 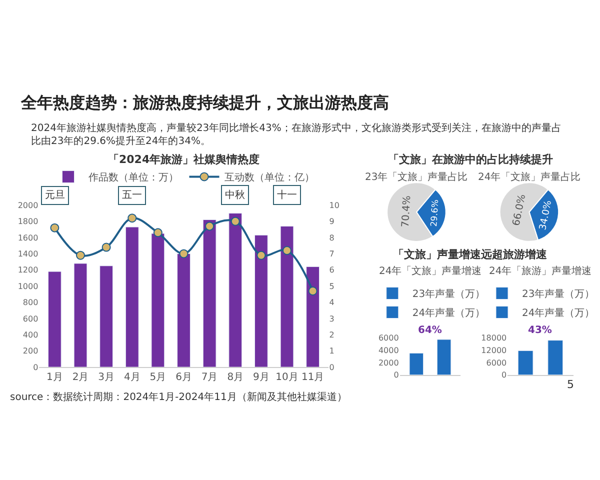 What do you see at coordinates (80, 378) in the screenshot?
I see `x-tick-label: 2月` at bounding box center [80, 378].